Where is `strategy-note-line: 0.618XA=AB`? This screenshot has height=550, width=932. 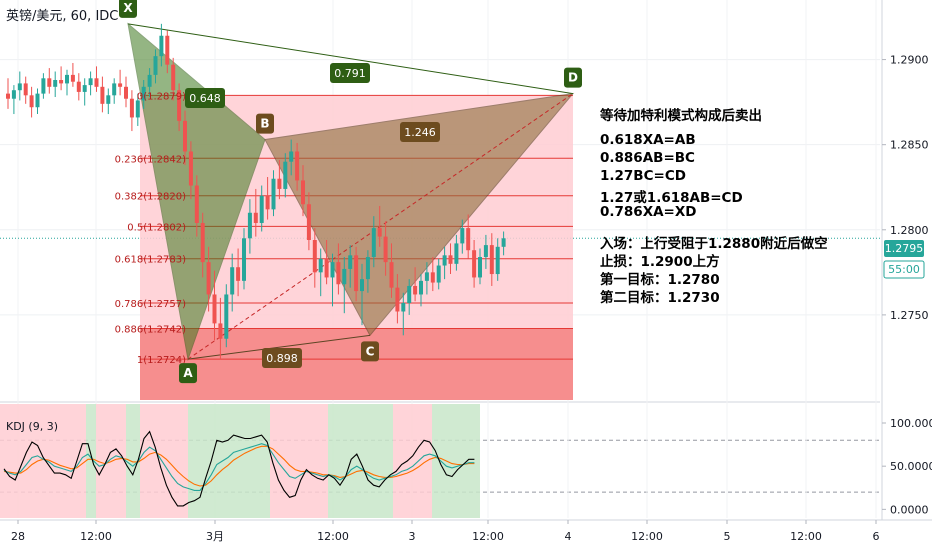
strategy-note-line: 0.618XA=AB is located at coordinates (648, 140).